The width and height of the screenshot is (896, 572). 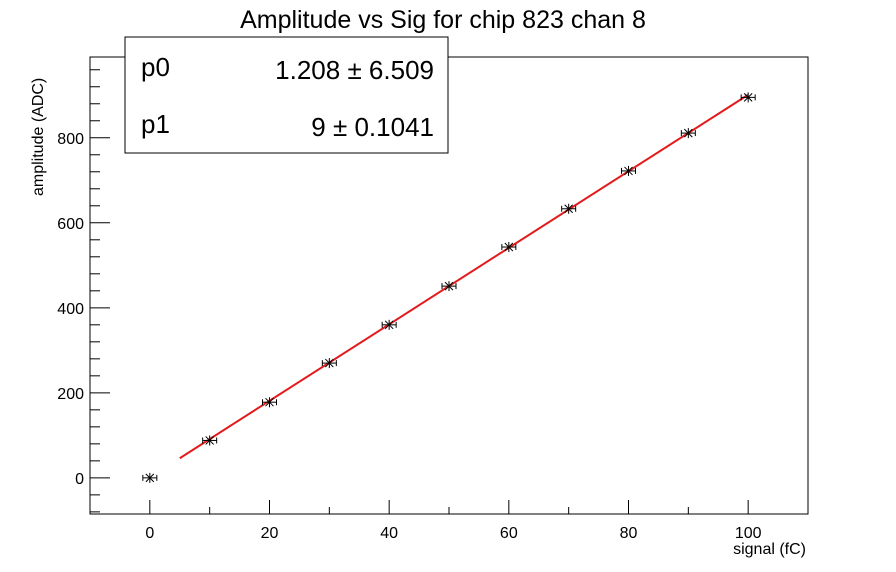 I want to click on param-value: 9 ± 0.1041, so click(x=372, y=127).